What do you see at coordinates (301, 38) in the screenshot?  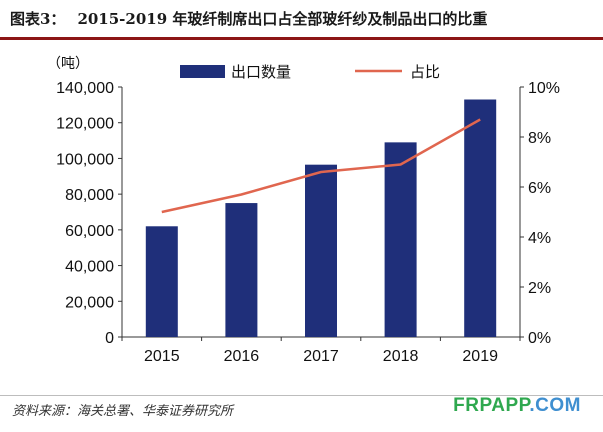 I see `header-rule` at bounding box center [301, 38].